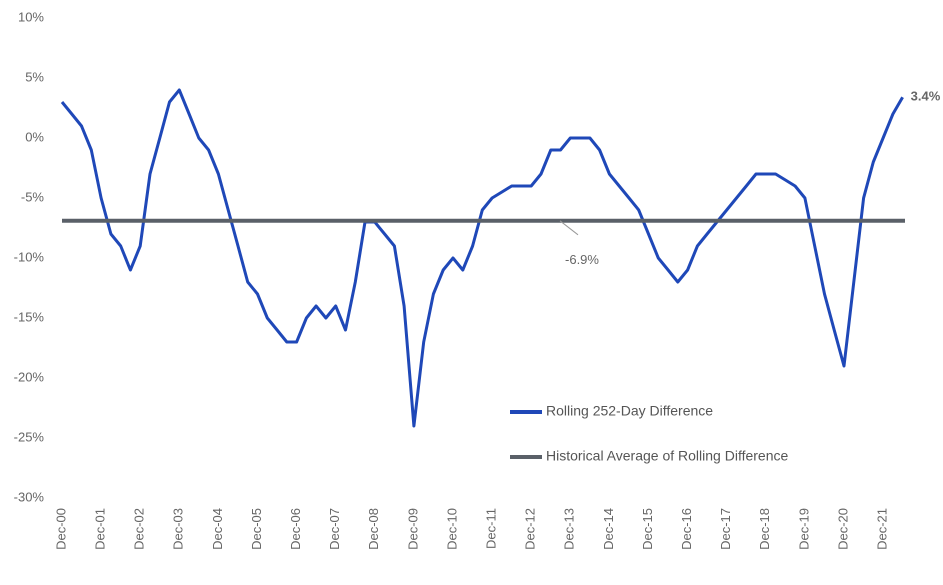 This screenshot has height=585, width=943. Describe the element at coordinates (608, 529) in the screenshot. I see `x-tick-label: Dec-14` at that location.